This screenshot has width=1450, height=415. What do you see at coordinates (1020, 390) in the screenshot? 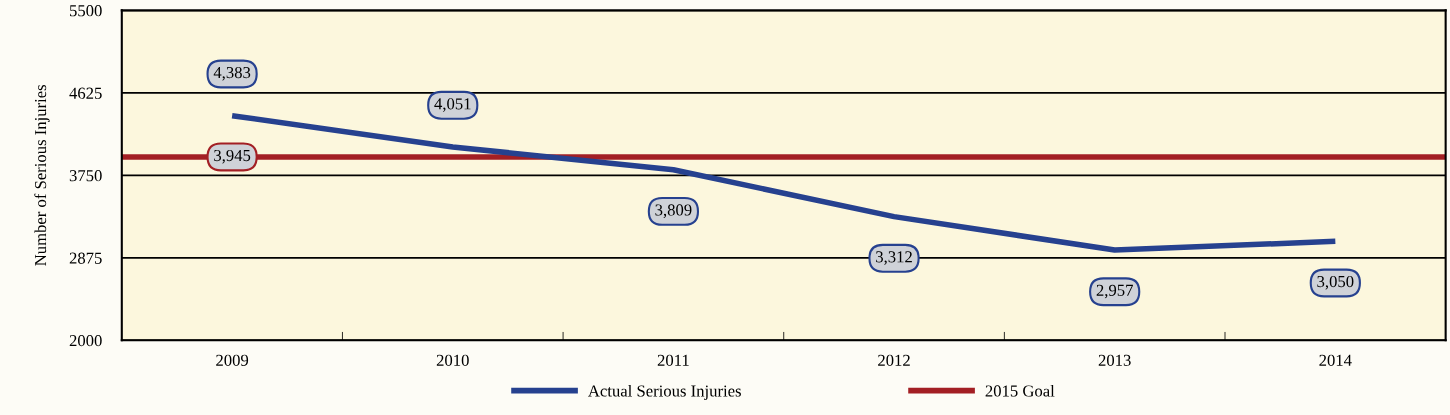
I see `legend-label: 2015 Goal` at bounding box center [1020, 390].